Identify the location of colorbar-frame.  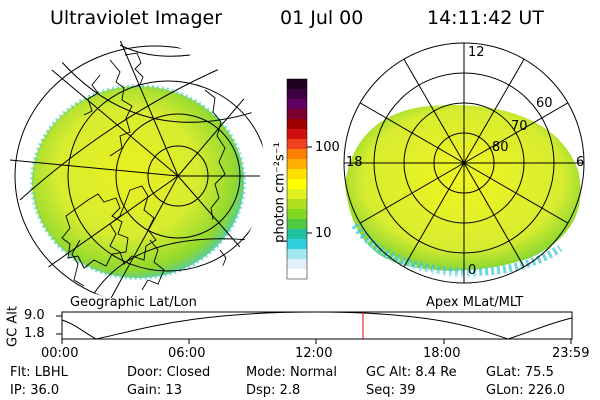
(297, 179).